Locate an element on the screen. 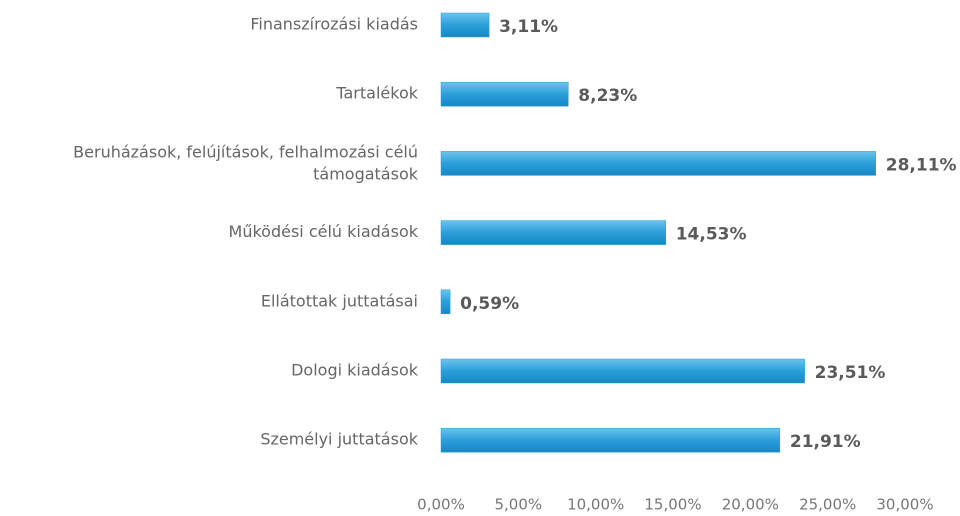 This screenshot has height=516, width=960. x-tick-label: 0,00% is located at coordinates (441, 505).